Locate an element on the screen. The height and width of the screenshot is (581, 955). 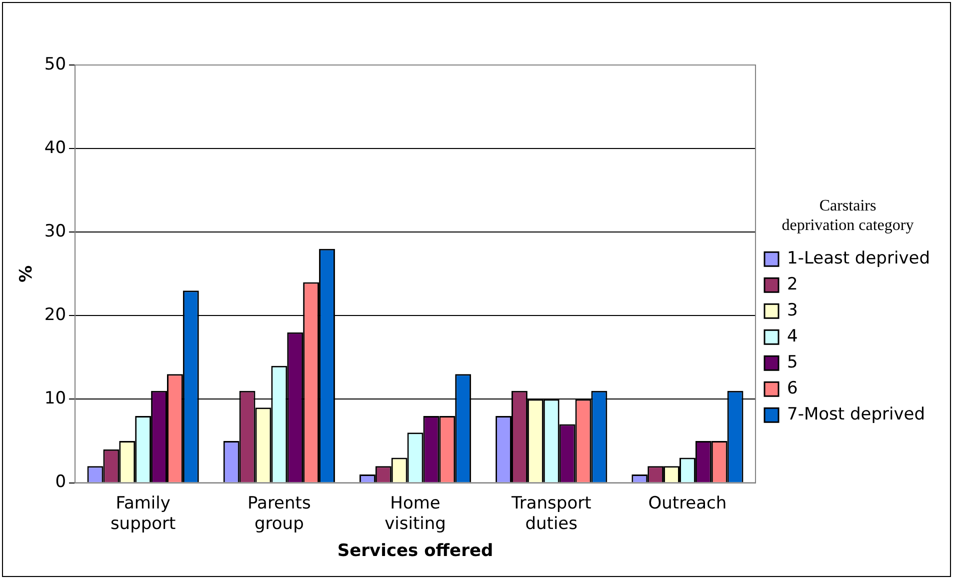
y-tick-label: 20 is located at coordinates (55, 315).